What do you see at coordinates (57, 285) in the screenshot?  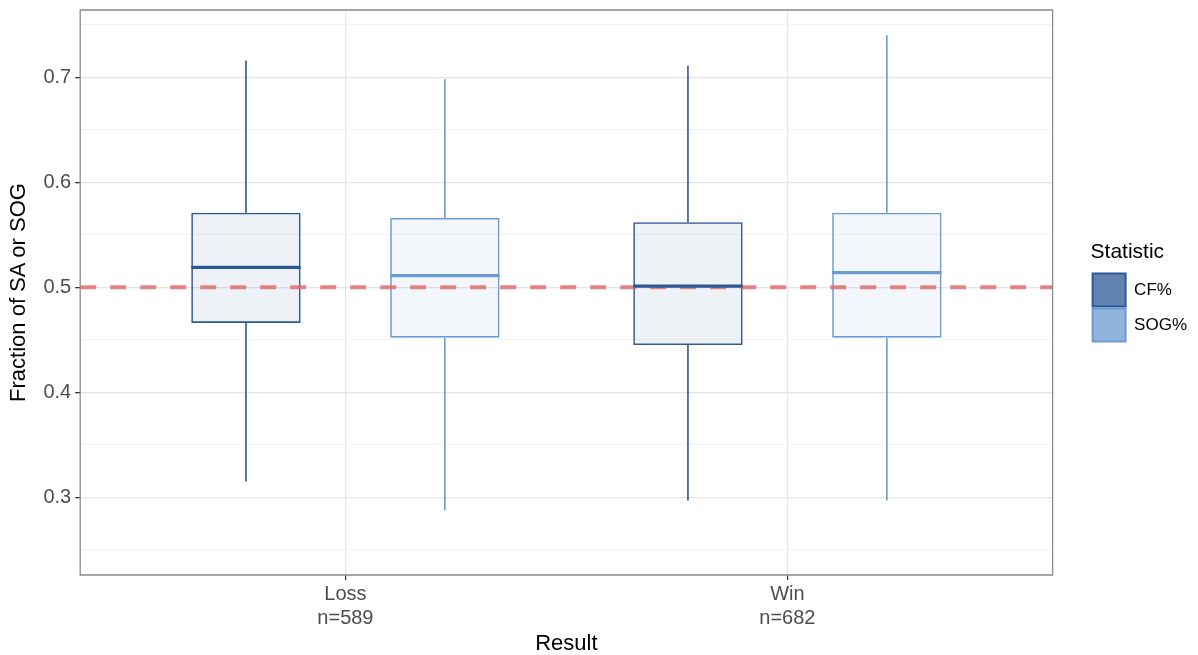 I see `y-tick-label: 0.5` at bounding box center [57, 285].